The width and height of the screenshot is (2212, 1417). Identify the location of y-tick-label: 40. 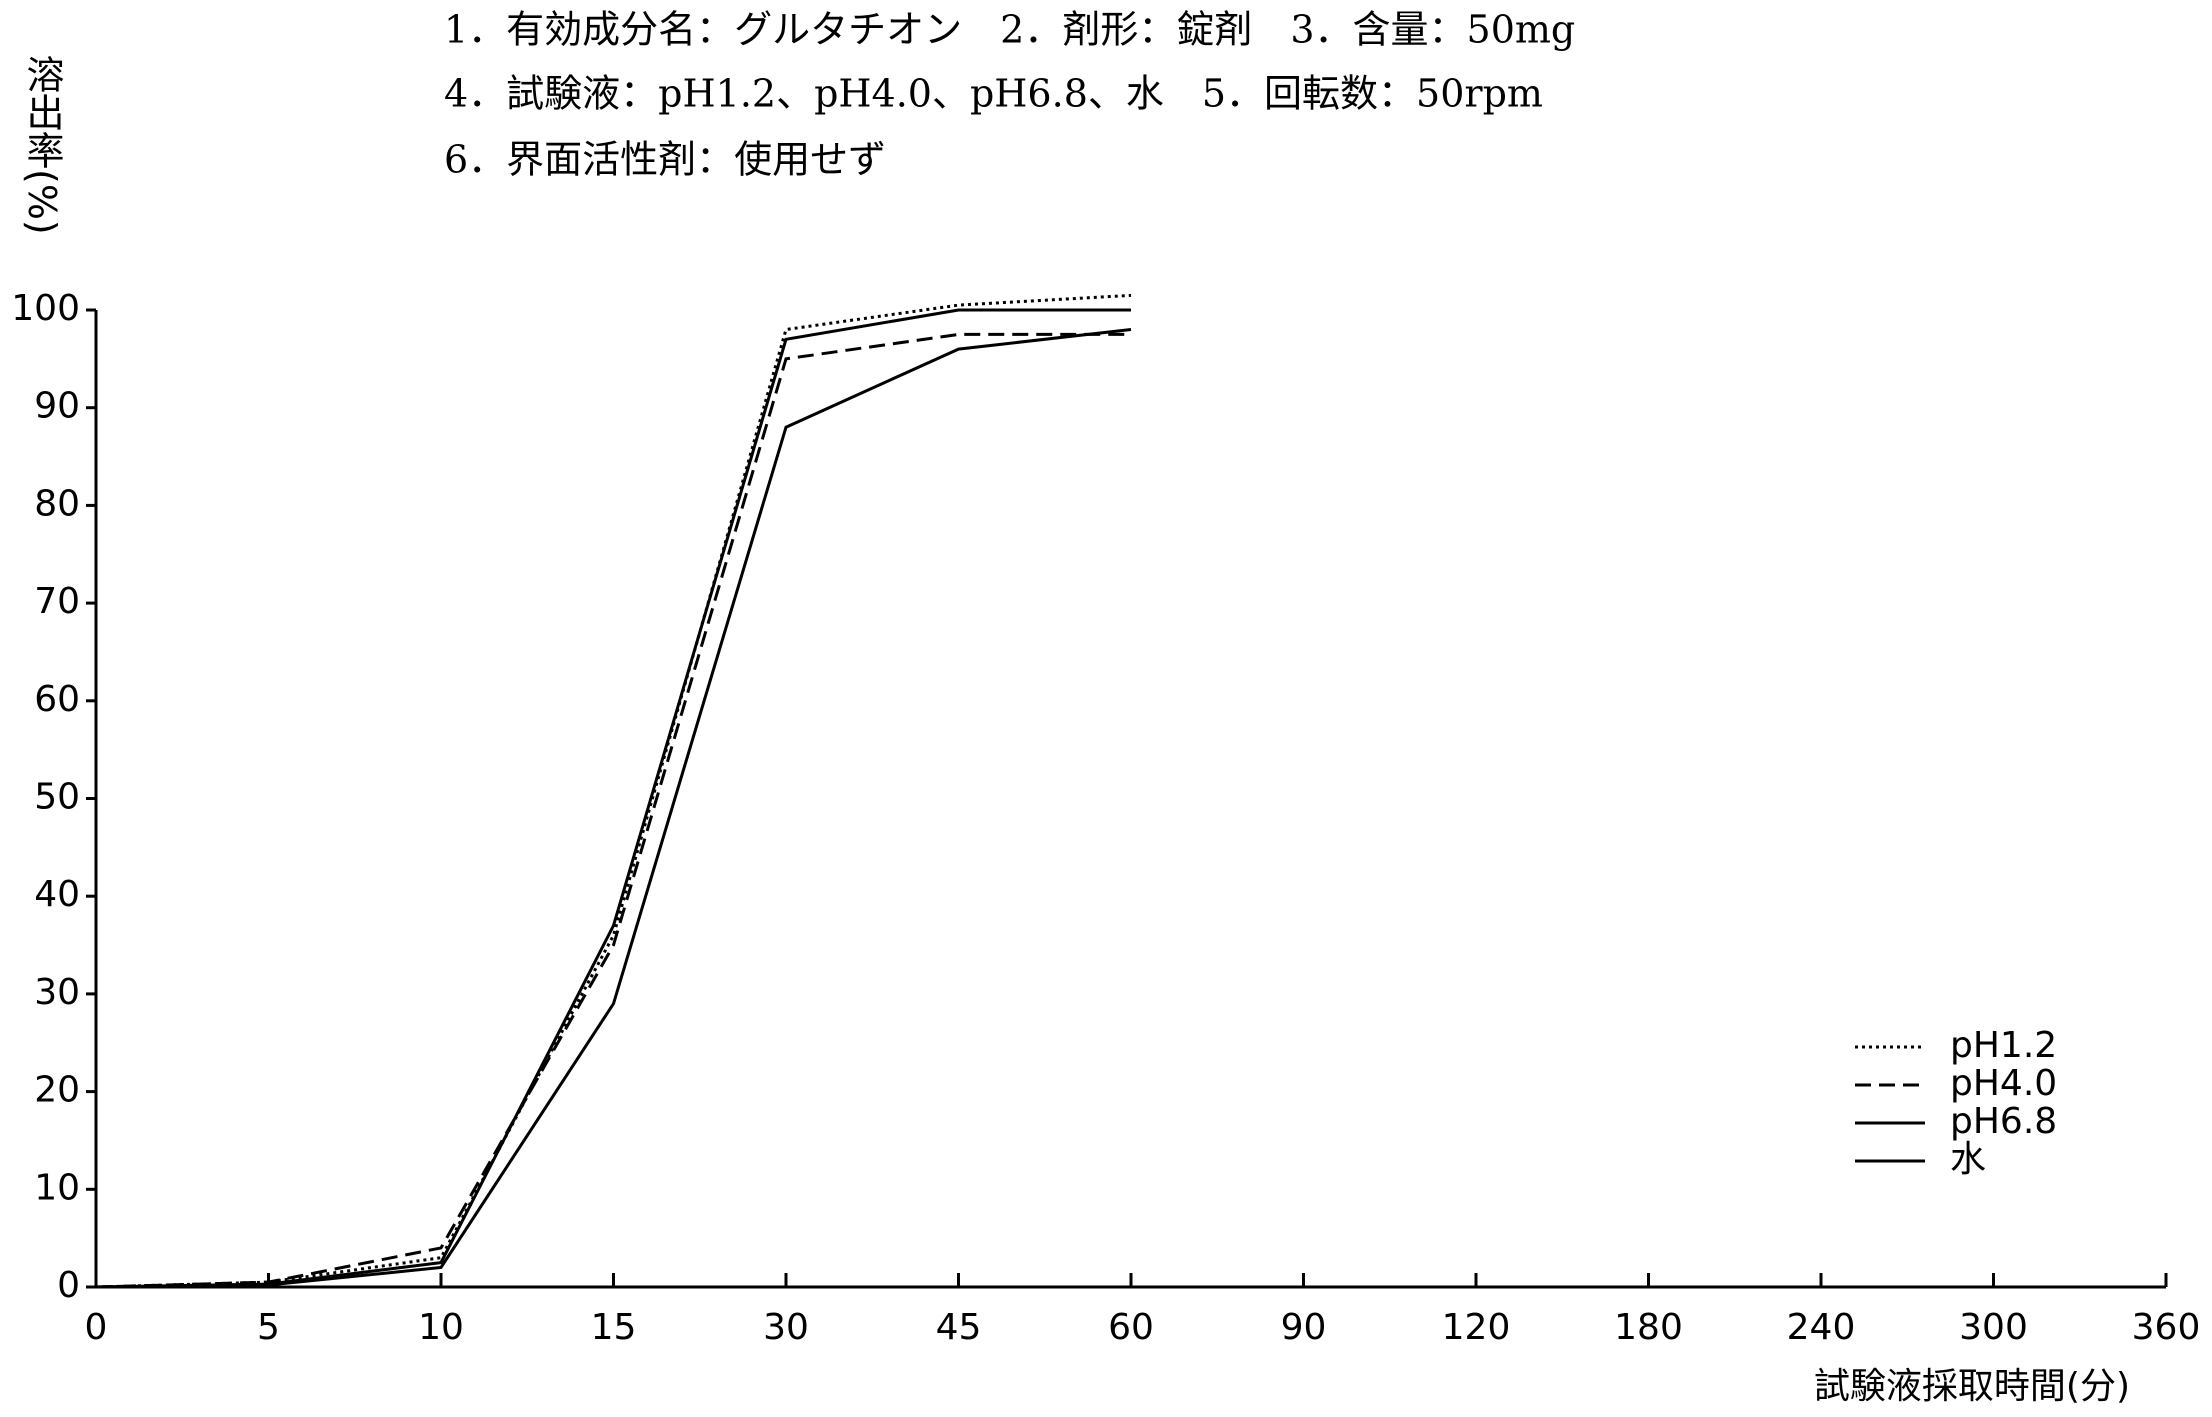
(57, 894).